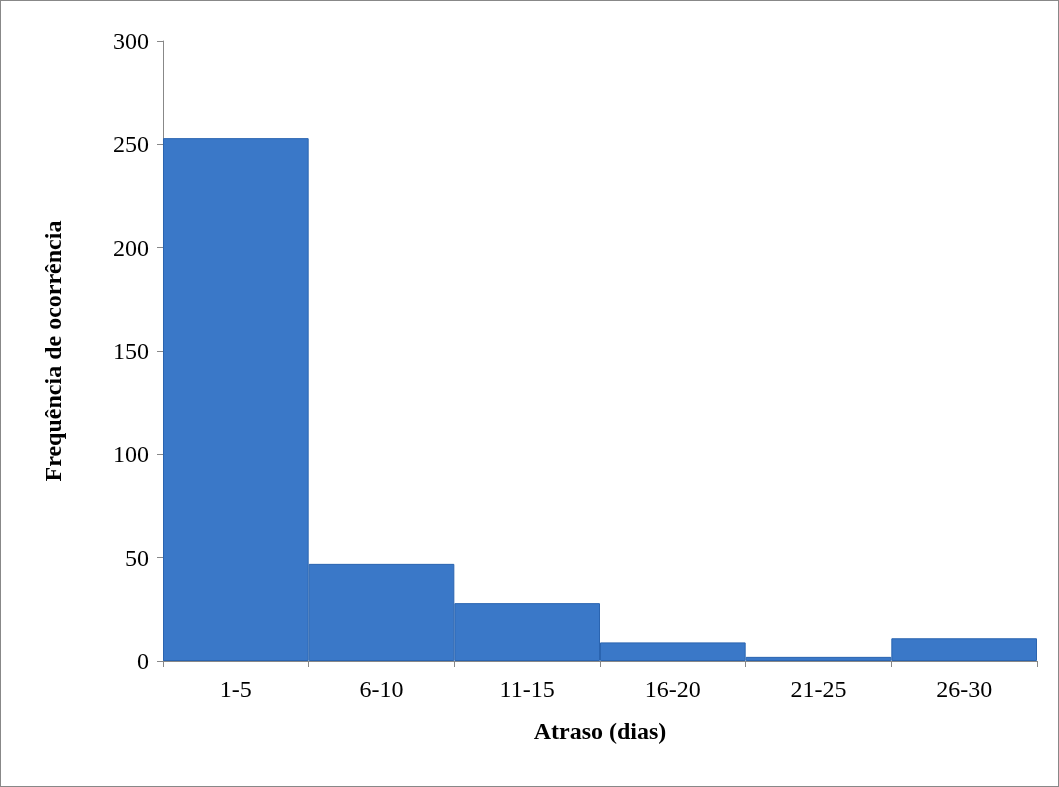  Describe the element at coordinates (527, 689) in the screenshot. I see `x-tick-label: 11-15` at that location.